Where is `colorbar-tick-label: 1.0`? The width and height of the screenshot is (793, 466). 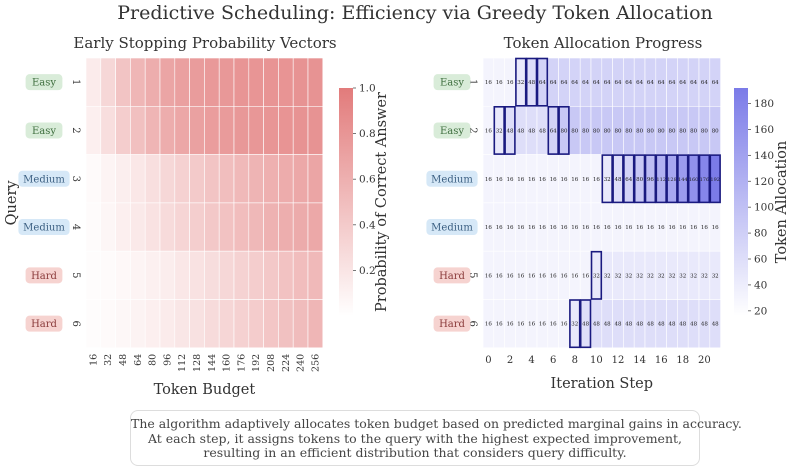 colorbar-tick-label: 1.0 is located at coordinates (367, 89).